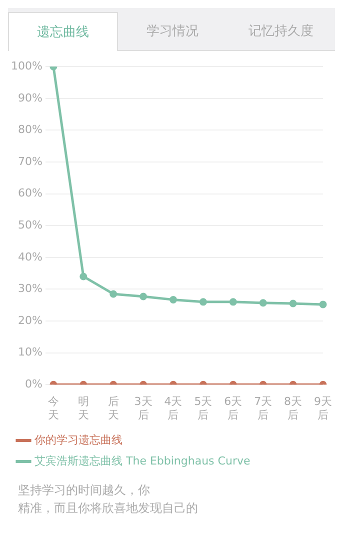 The width and height of the screenshot is (343, 560). Describe the element at coordinates (172, 31) in the screenshot. I see `text: 学习情况` at that location.